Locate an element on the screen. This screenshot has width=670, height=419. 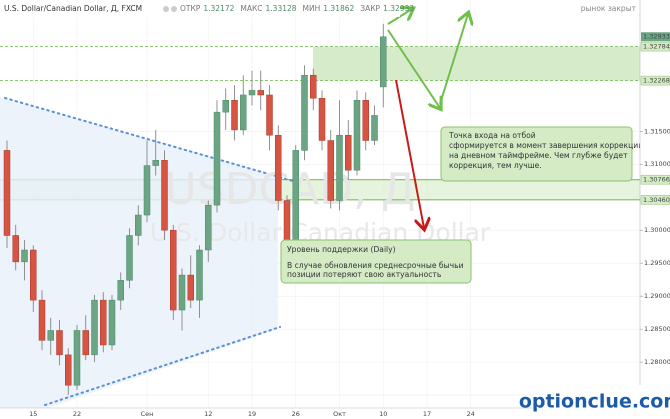
x-tick-label: 15 is located at coordinates (33, 414).